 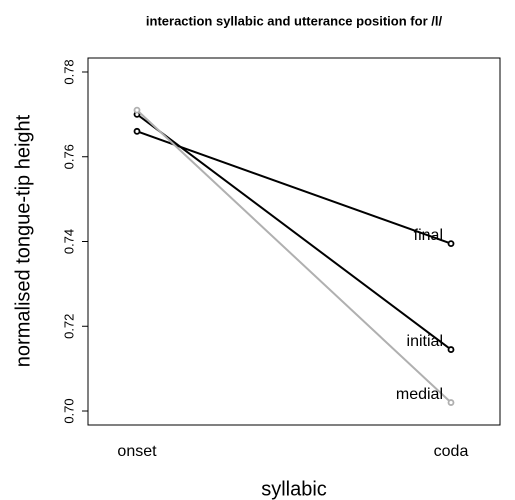 I want to click on series-label: initial, so click(x=425, y=341).